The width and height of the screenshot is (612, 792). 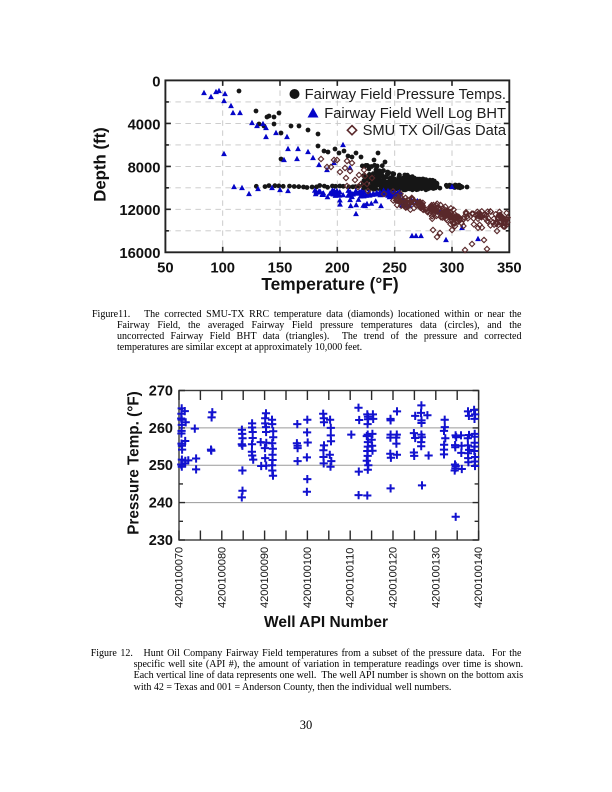 I want to click on svg-text: 100, so click(x=222, y=268).